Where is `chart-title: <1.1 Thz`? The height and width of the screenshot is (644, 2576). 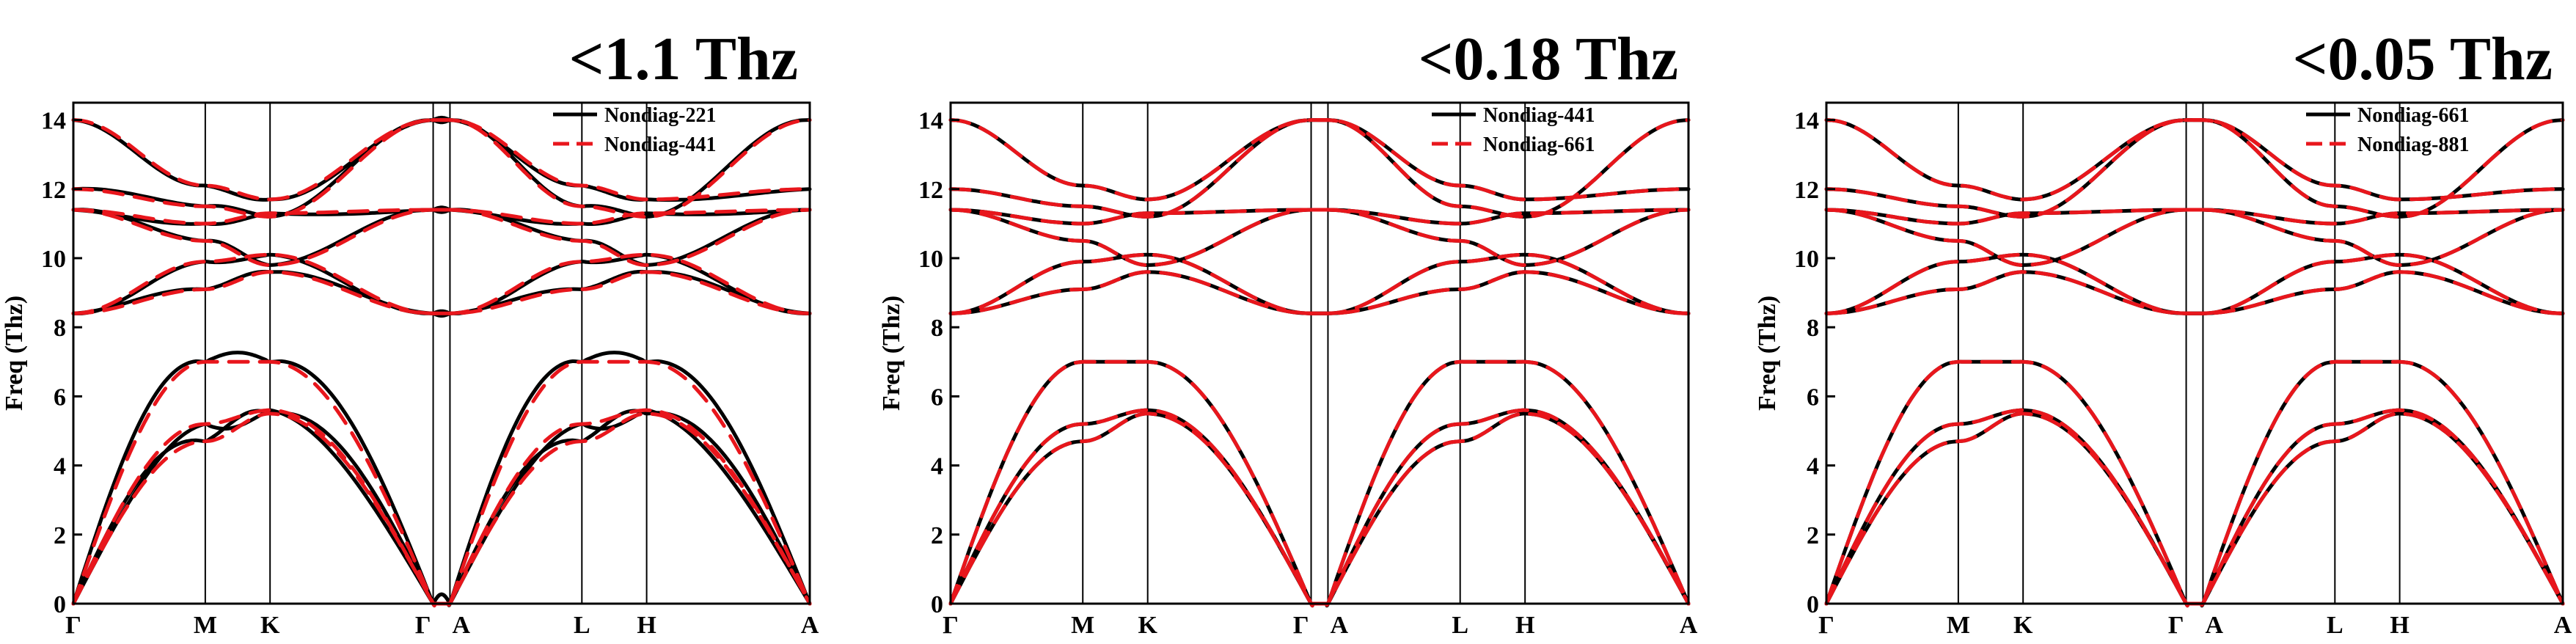
chart-title: <1.1 Thz is located at coordinates (683, 59).